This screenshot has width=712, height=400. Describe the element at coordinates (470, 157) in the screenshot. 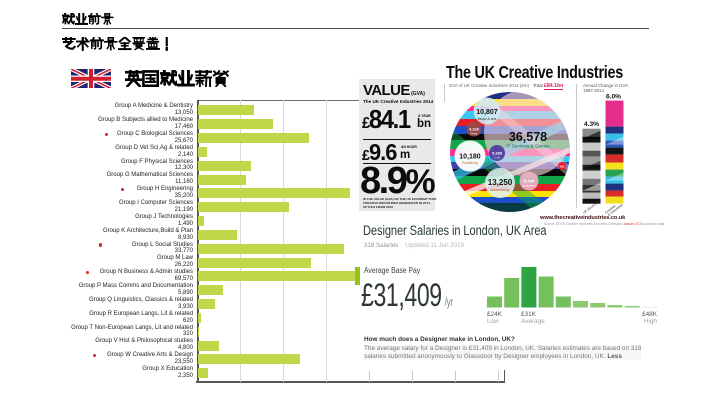

I see `svg-text: 10,180` at that location.